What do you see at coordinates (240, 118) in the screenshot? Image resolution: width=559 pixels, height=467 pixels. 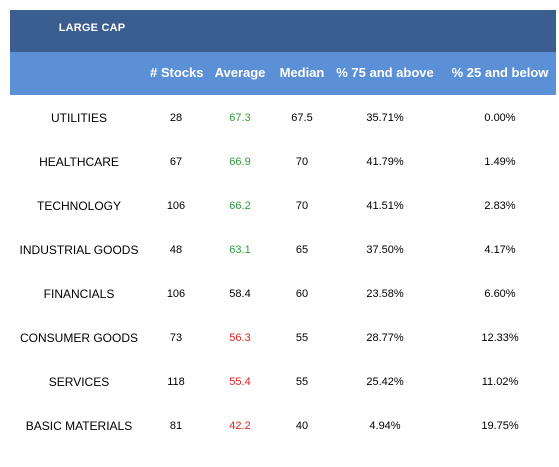 I see `cell-average: 67.3` at bounding box center [240, 118].